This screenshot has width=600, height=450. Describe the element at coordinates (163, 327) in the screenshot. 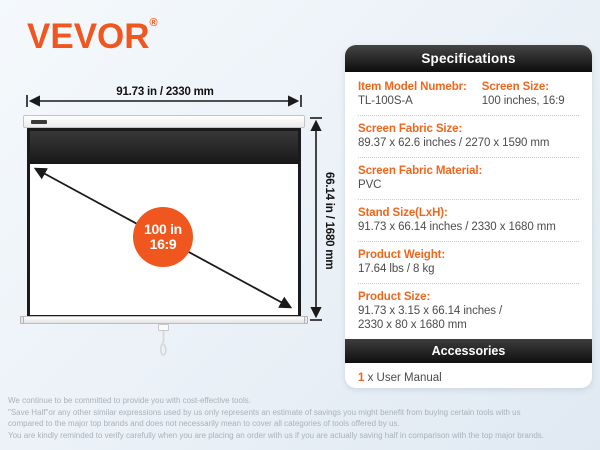

I see `pull-handle` at that location.